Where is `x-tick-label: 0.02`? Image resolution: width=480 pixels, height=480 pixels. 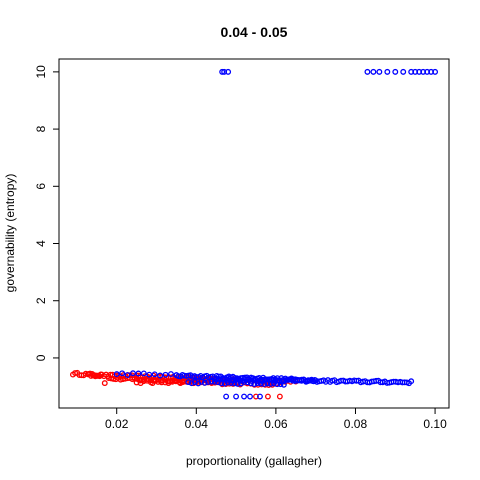
x-tick-label: 0.02 is located at coordinates (117, 424).